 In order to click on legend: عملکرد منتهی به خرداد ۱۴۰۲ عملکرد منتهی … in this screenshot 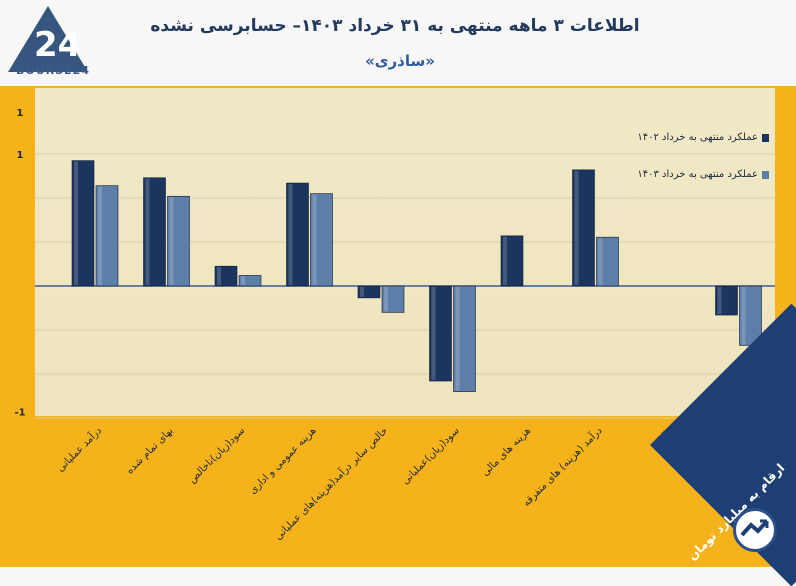, I will do `click(681, 169)`.